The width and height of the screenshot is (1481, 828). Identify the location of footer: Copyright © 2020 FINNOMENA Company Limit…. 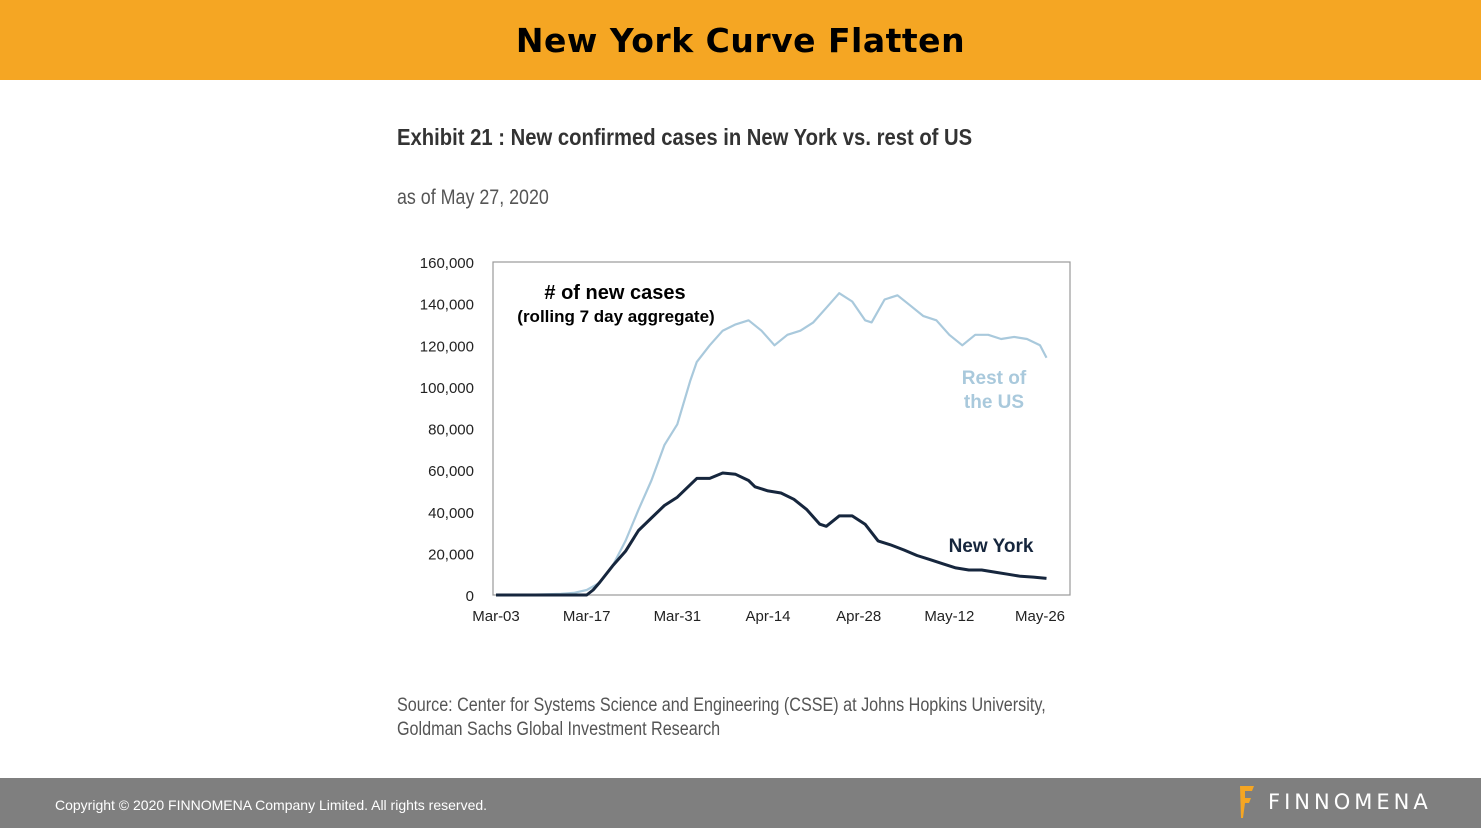
(740, 803).